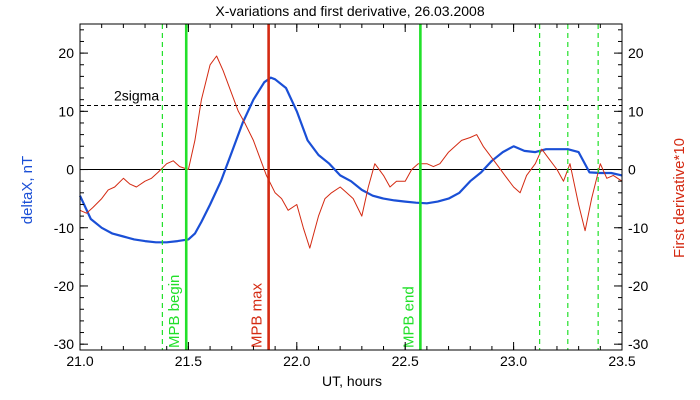 The height and width of the screenshot is (400, 700). What do you see at coordinates (636, 111) in the screenshot?
I see `y-tick-label-right: 10` at bounding box center [636, 111].